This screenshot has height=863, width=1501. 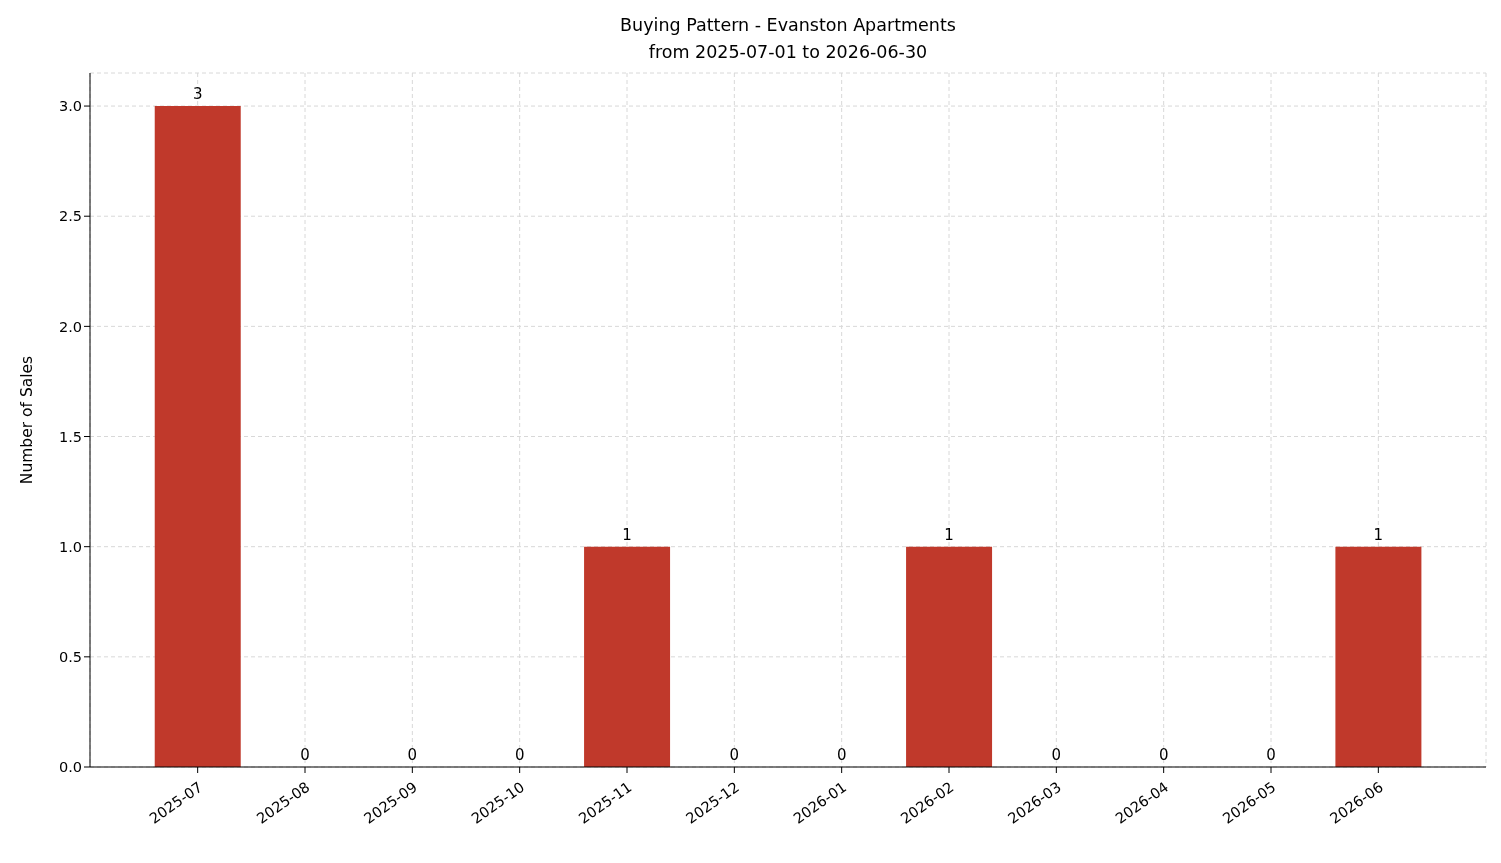 What do you see at coordinates (197, 94) in the screenshot?
I see `data-label: 3` at bounding box center [197, 94].